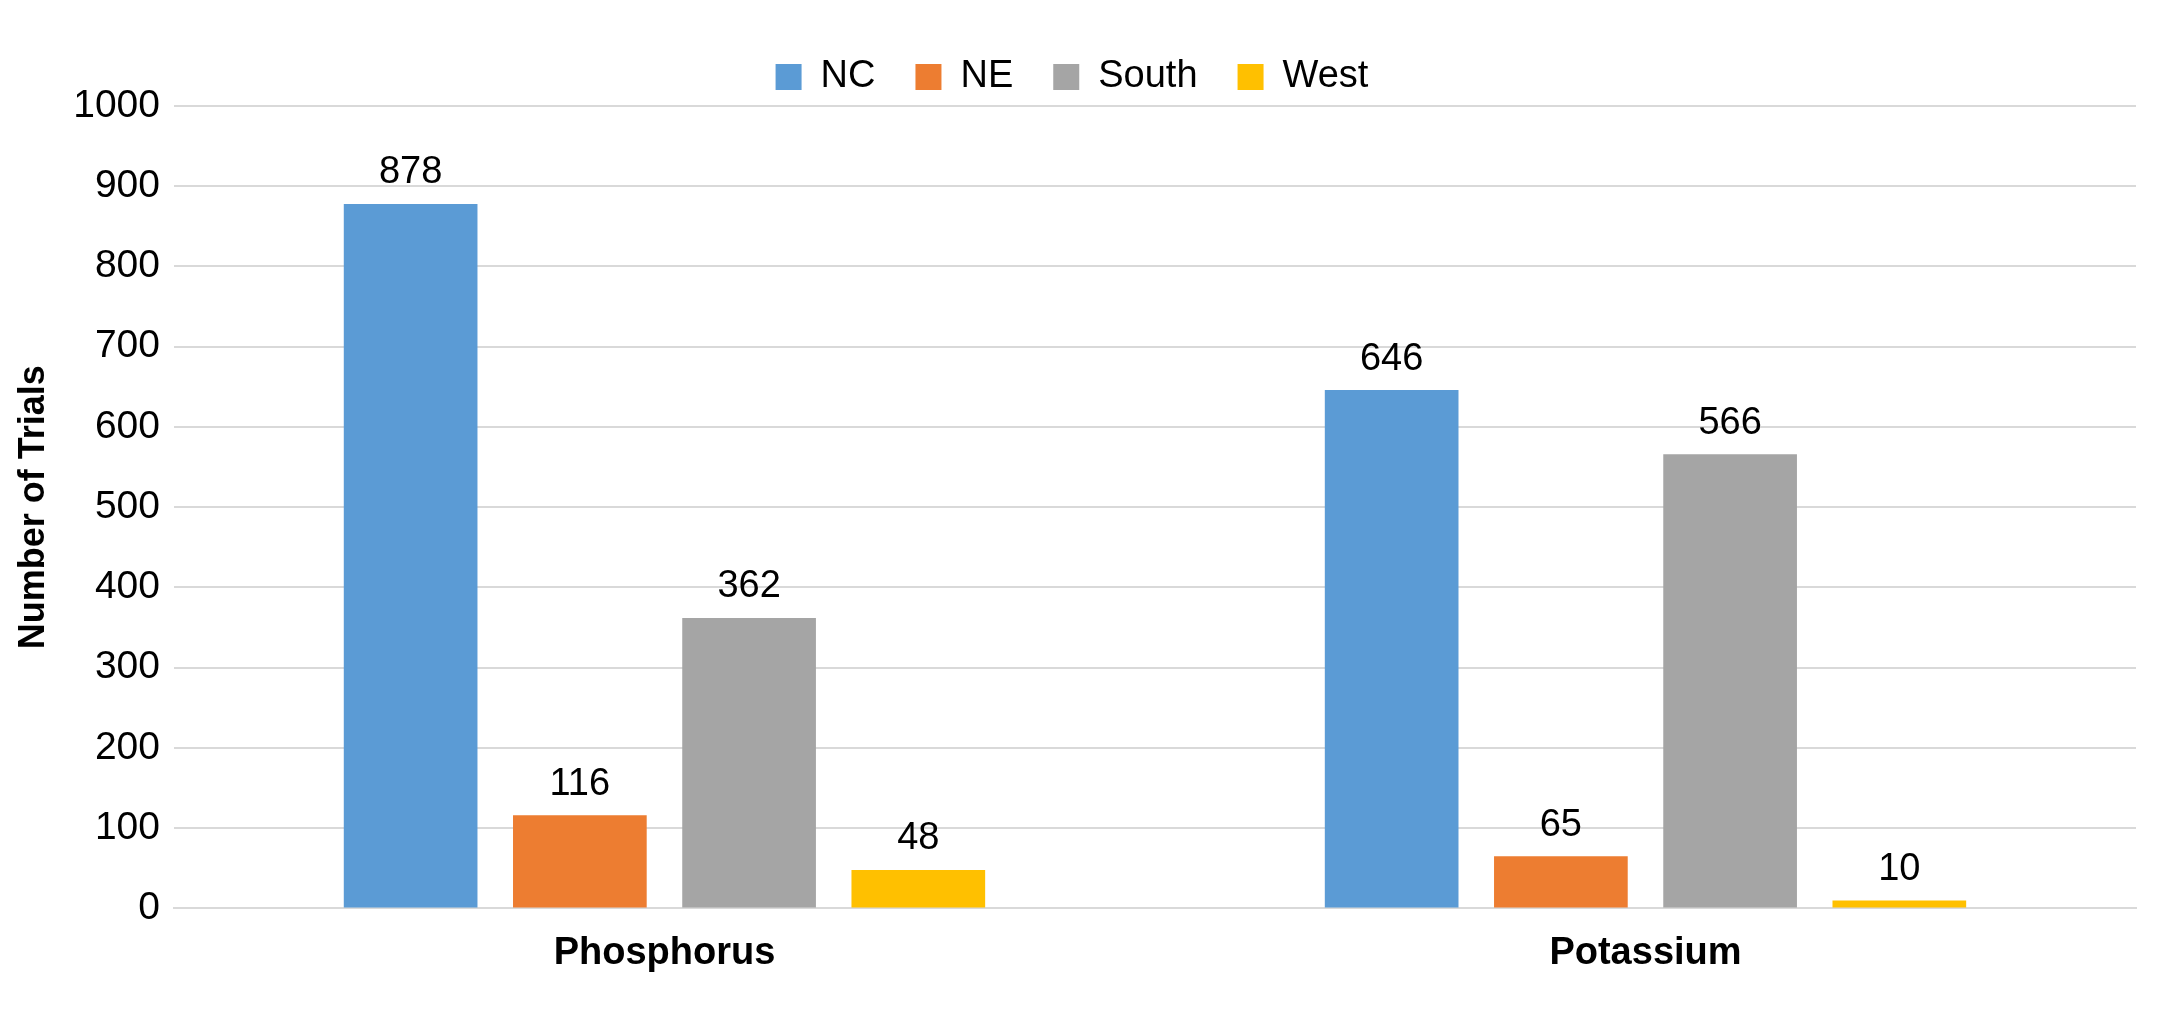 This screenshot has width=2164, height=1016. I want to click on data-label: 646, so click(1391, 356).